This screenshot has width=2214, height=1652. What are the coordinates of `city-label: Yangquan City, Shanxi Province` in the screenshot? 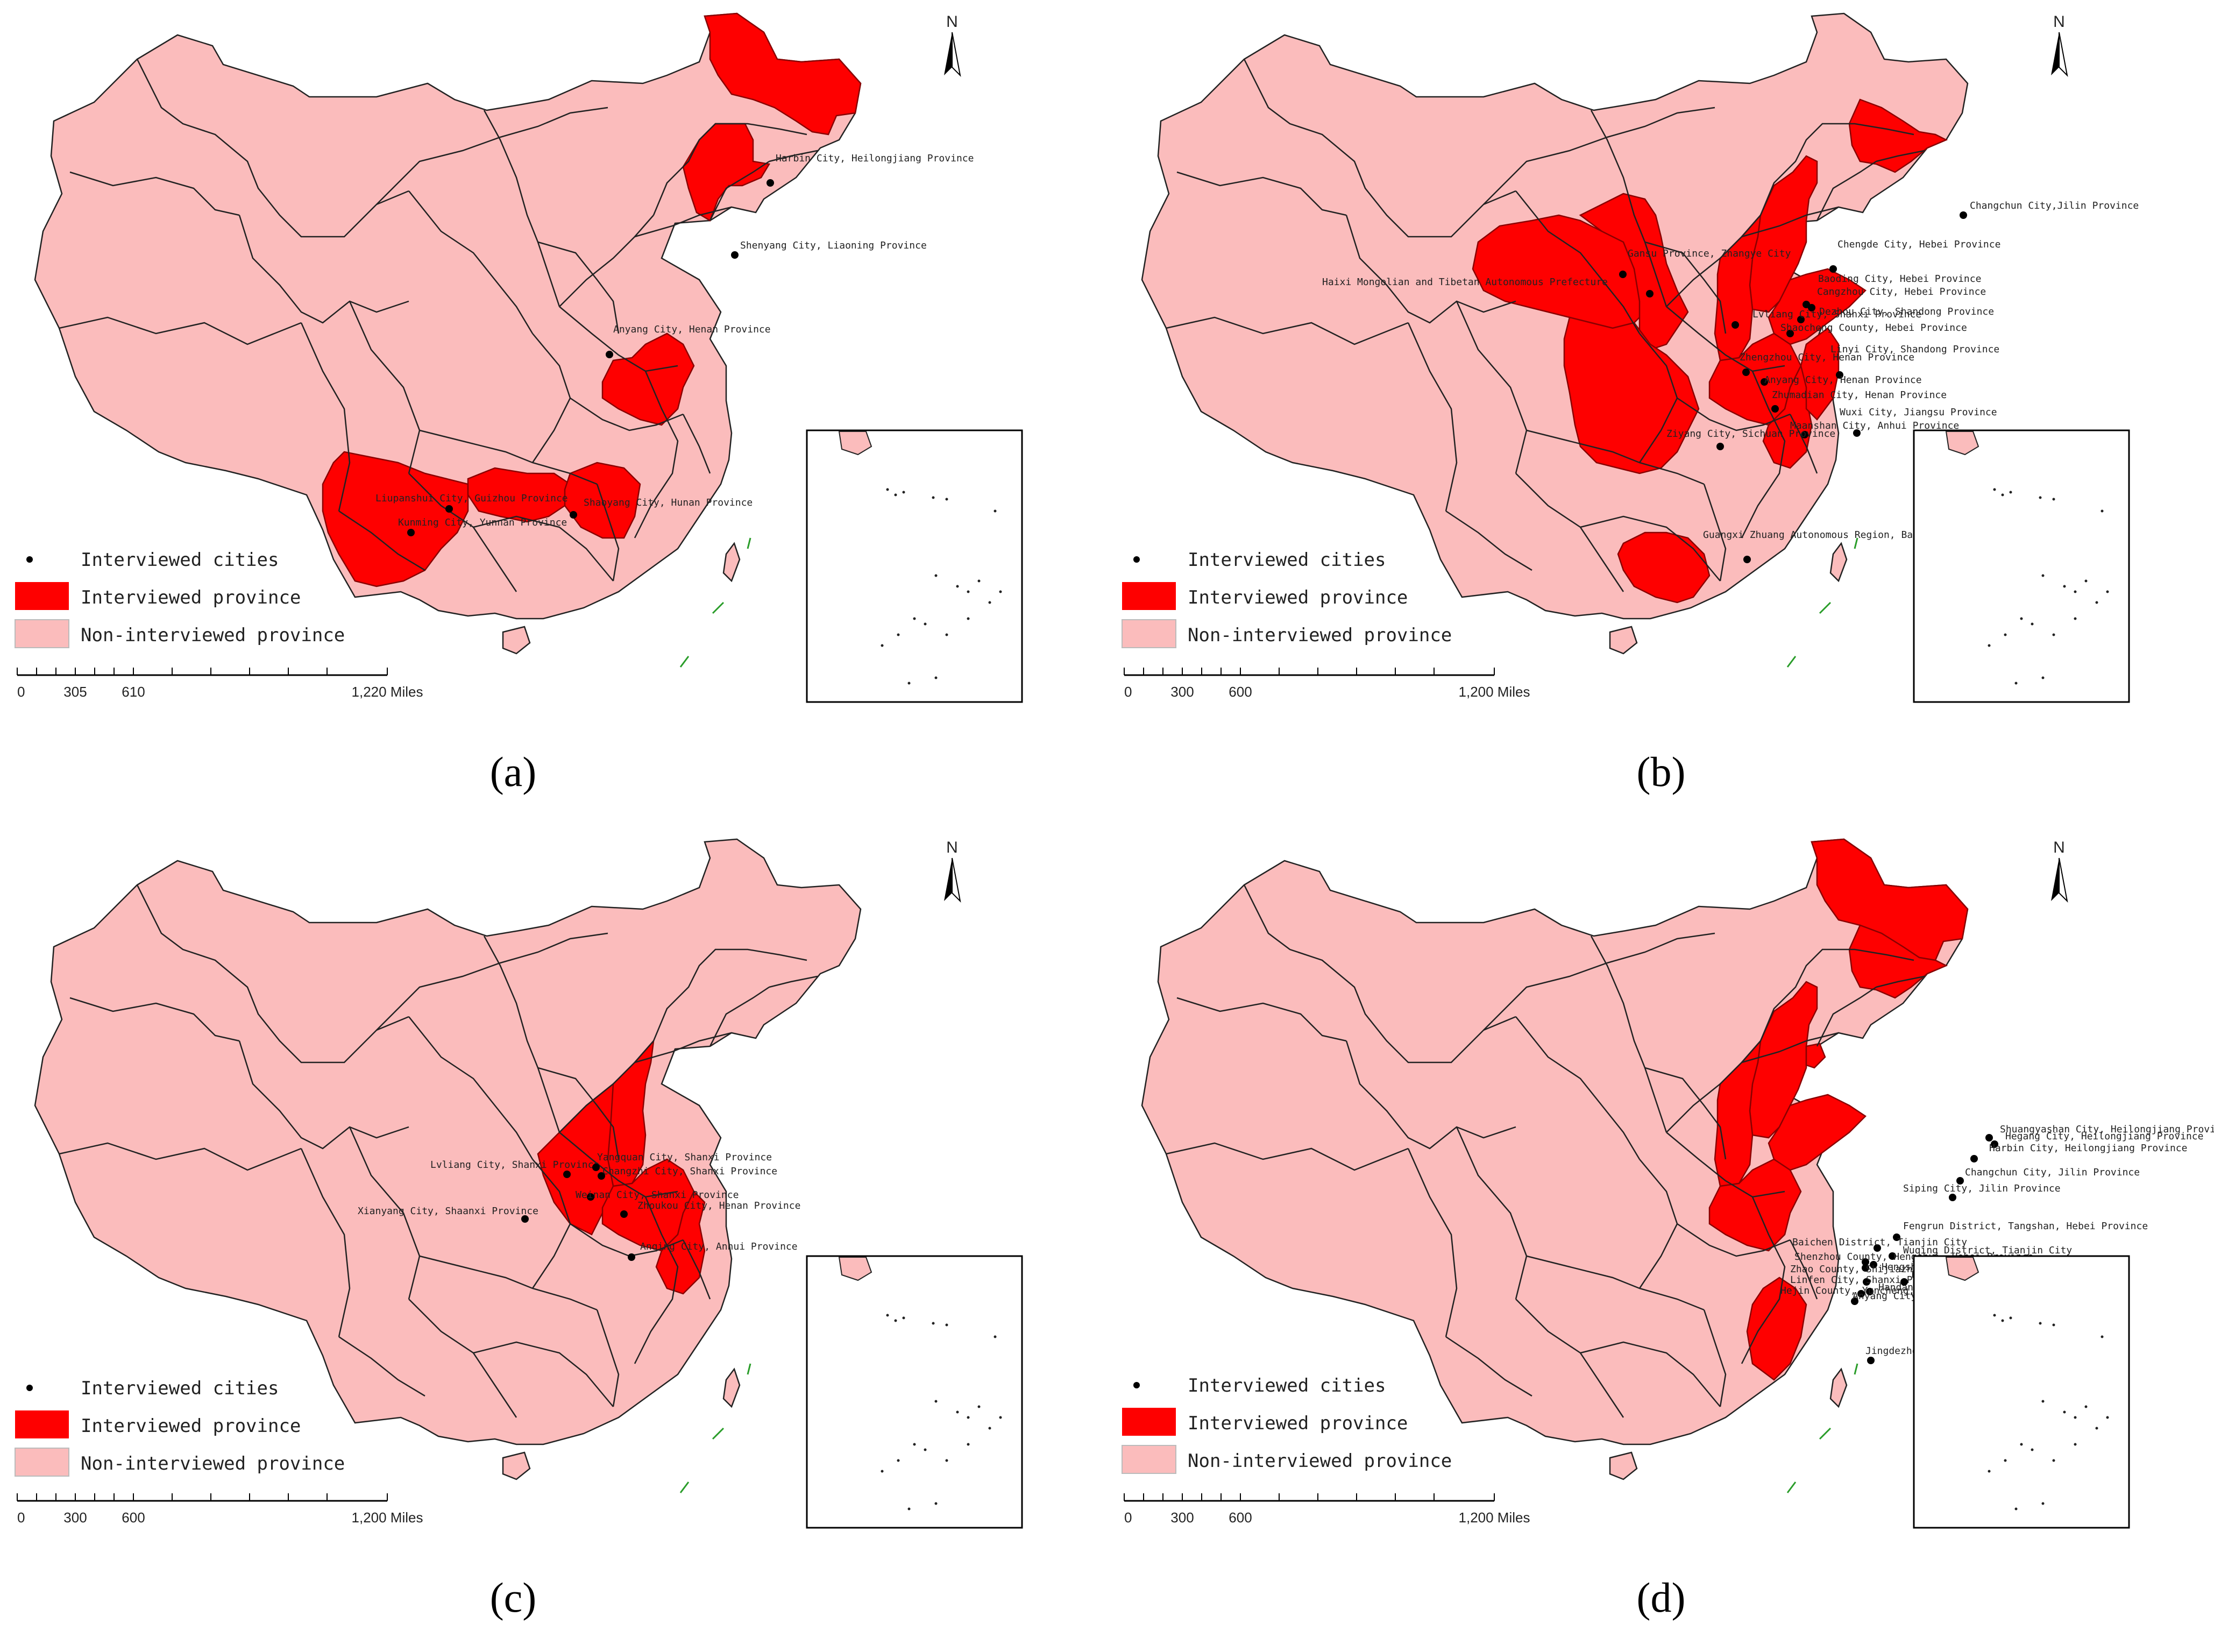 It's located at (684, 1157).